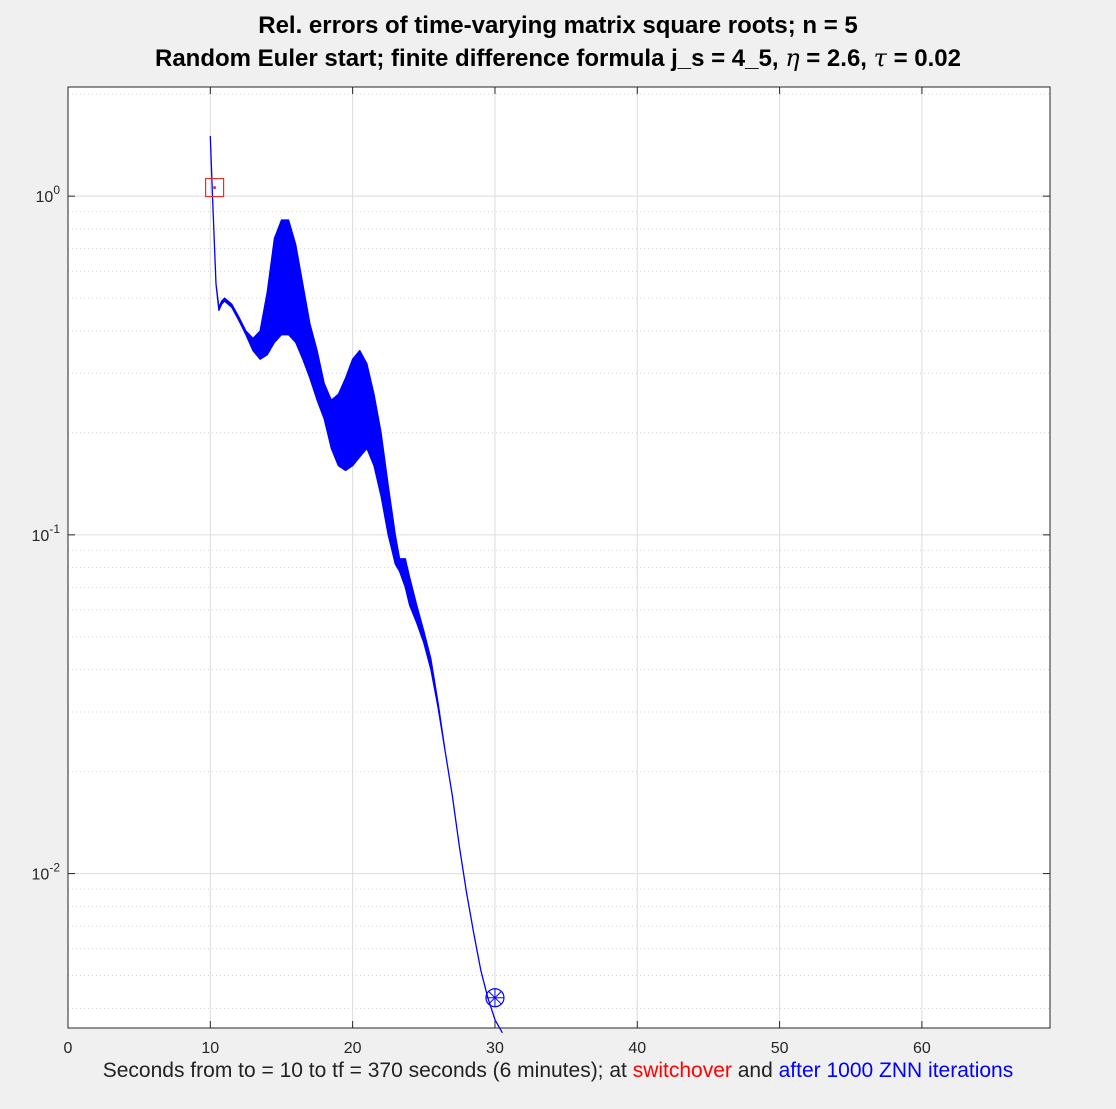  Describe the element at coordinates (637, 1048) in the screenshot. I see `x-tick-label: 40` at that location.